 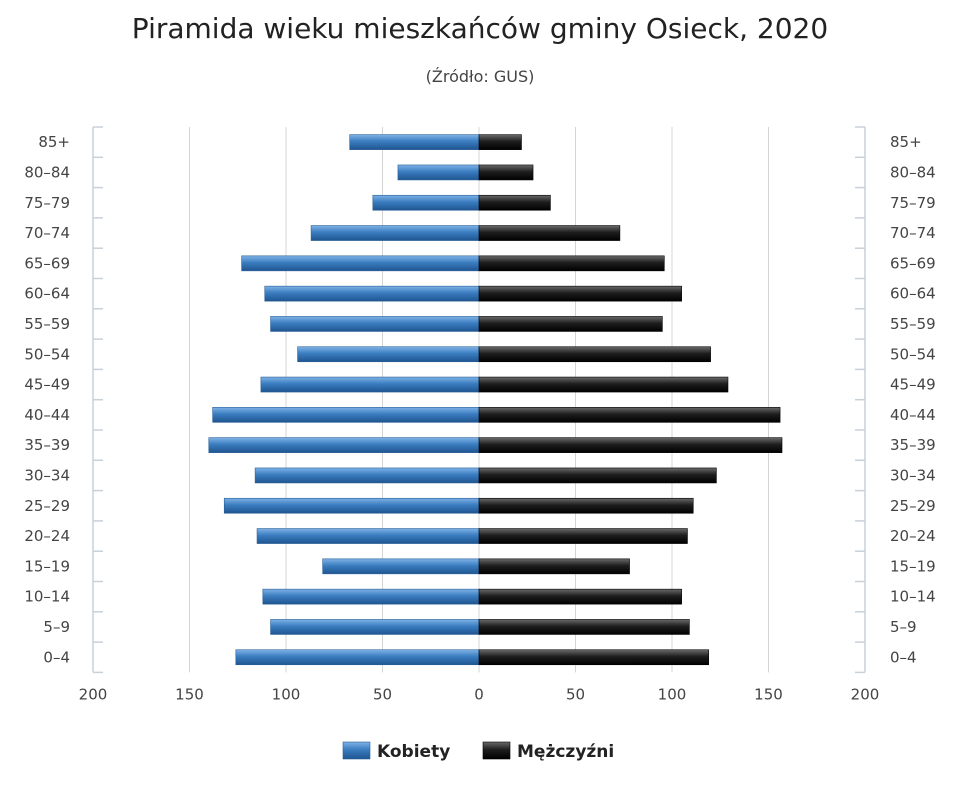 What do you see at coordinates (913, 445) in the screenshot?
I see `category-label-right-10: 35–39` at bounding box center [913, 445].